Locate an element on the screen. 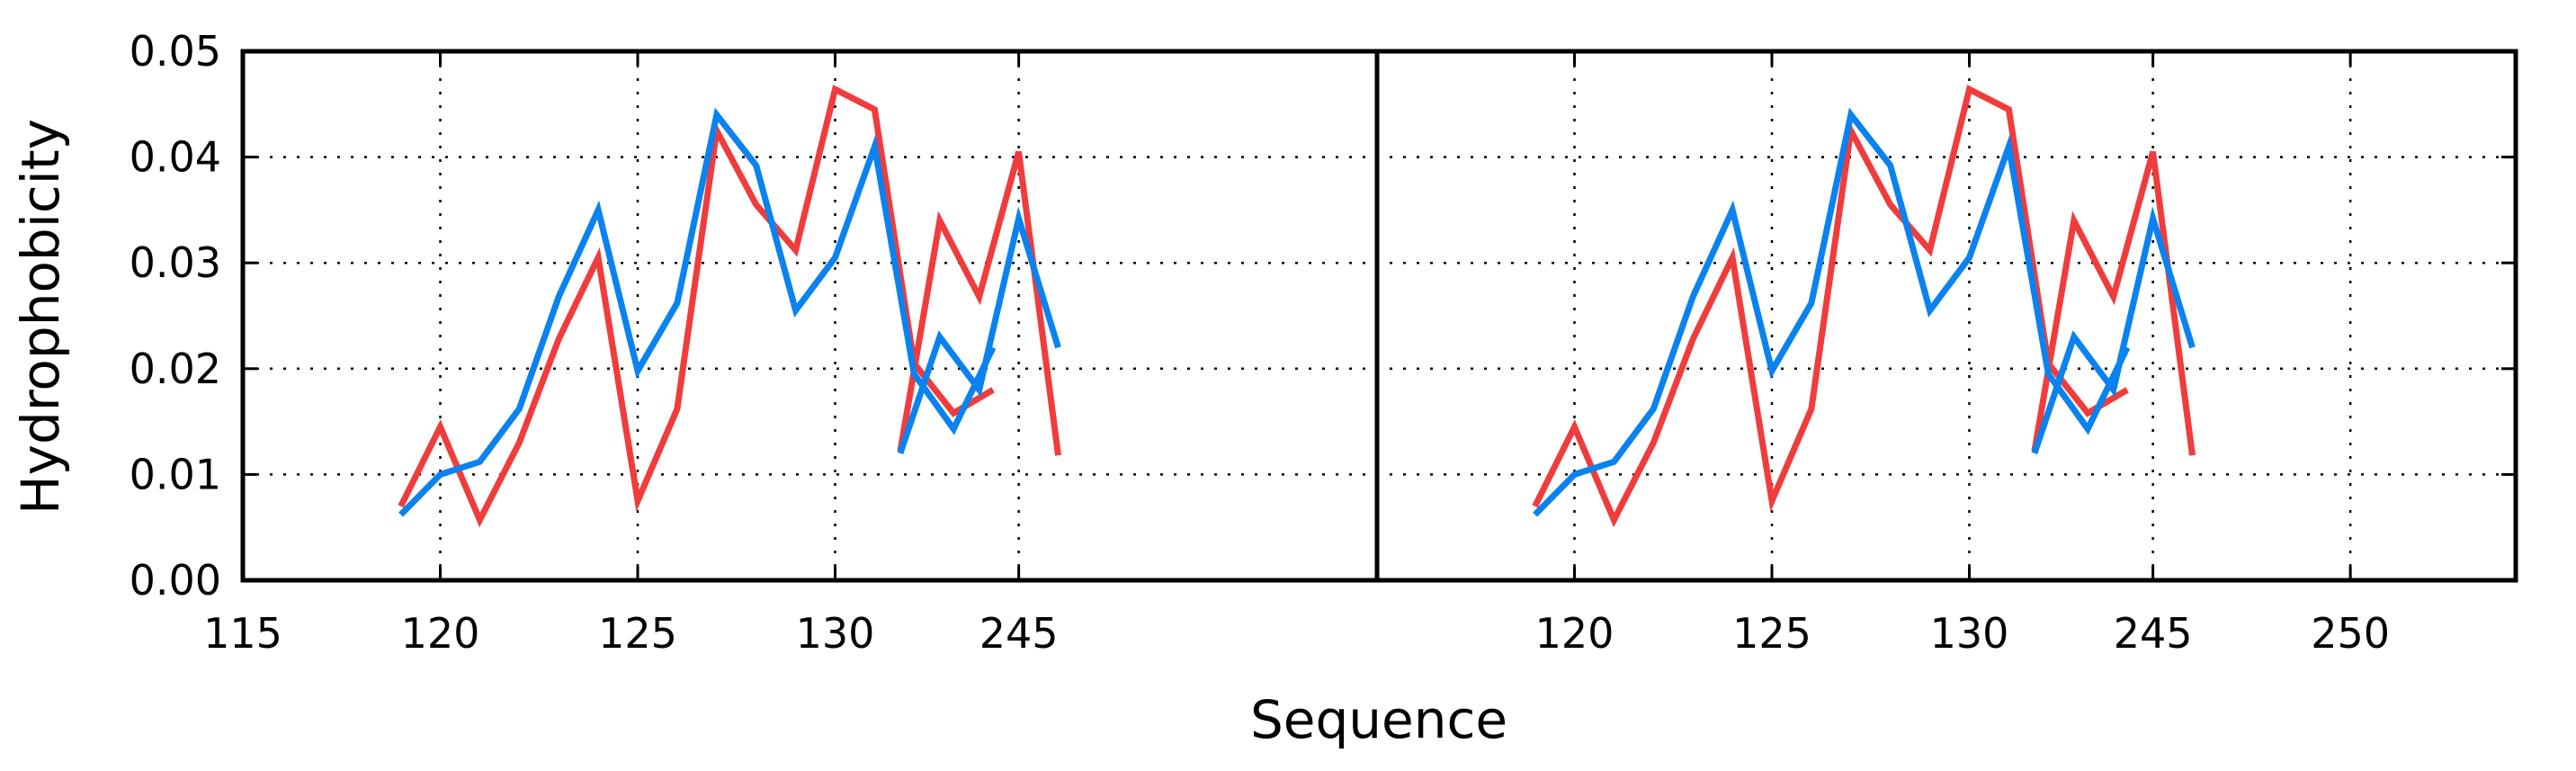 This screenshot has width=2576, height=771. x-tick-label: 250 is located at coordinates (2350, 633).